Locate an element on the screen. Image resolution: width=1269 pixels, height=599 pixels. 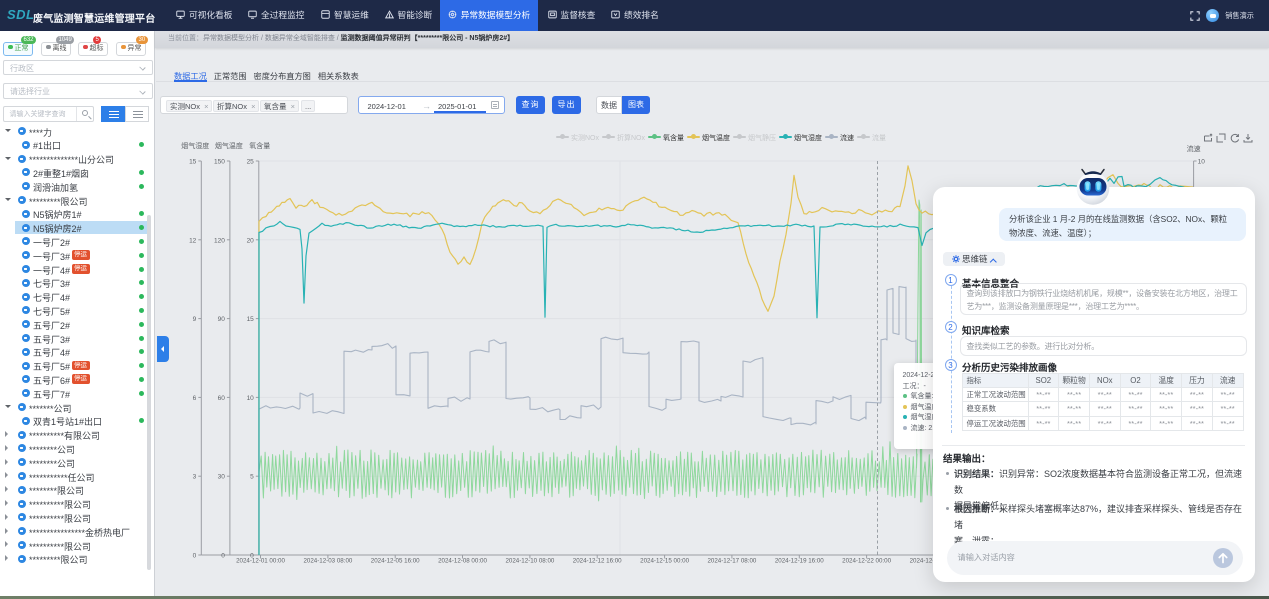
svg-text: 5 is located at coordinates (252, 477).